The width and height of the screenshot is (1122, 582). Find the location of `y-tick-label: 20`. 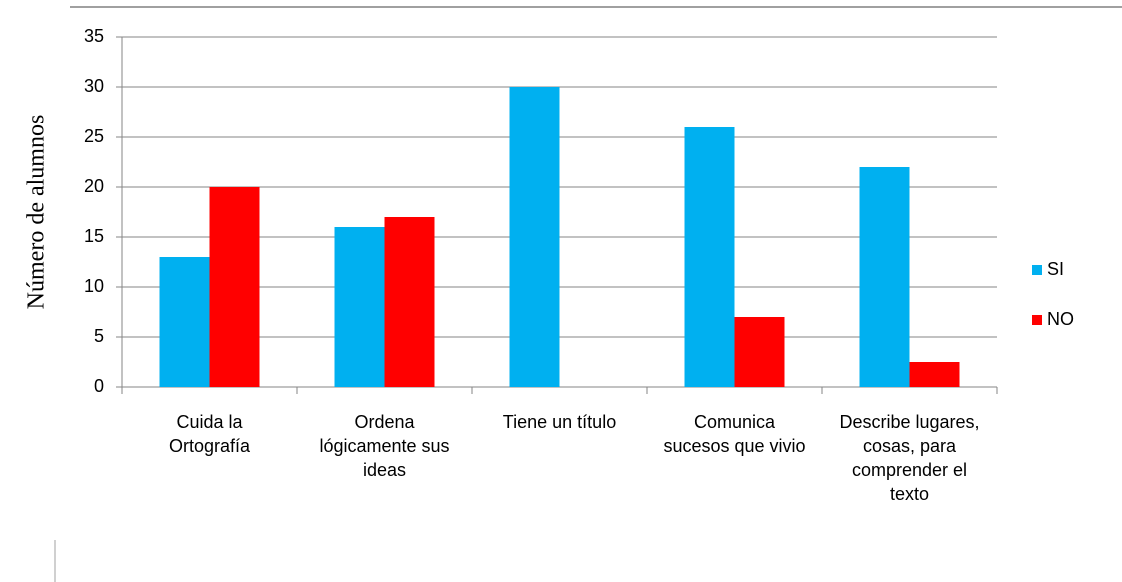

y-tick-label: 20 is located at coordinates (94, 186).